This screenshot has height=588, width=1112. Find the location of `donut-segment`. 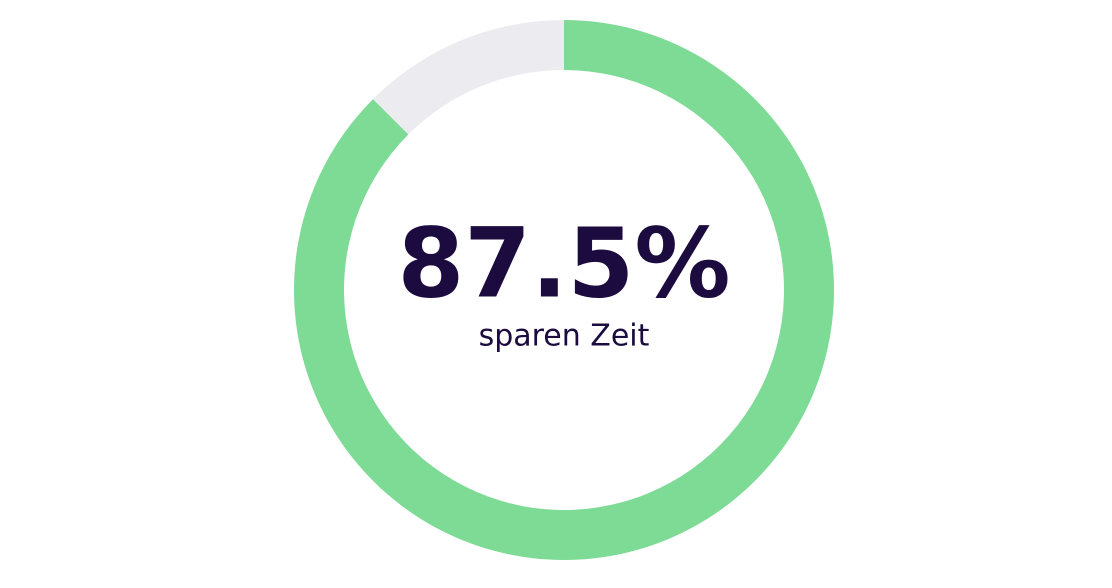

donut-segment is located at coordinates (468, 77).